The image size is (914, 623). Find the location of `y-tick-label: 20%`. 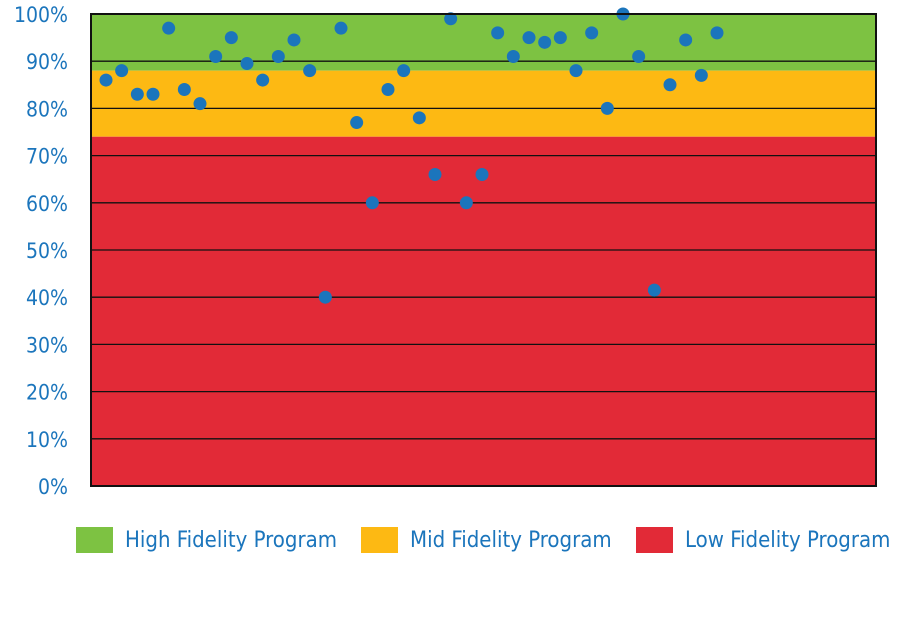

y-tick-label: 20% is located at coordinates (47, 393).